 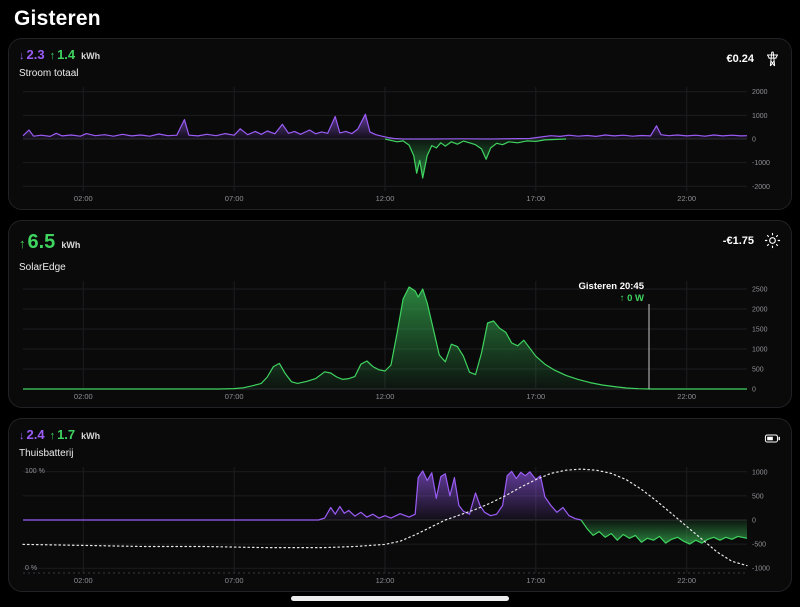 I want to click on svg-text: 0 %, so click(x=31, y=568).